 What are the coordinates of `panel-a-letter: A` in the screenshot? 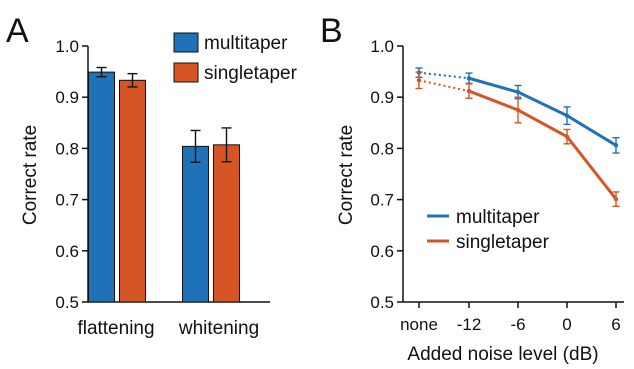 It's located at (17, 31).